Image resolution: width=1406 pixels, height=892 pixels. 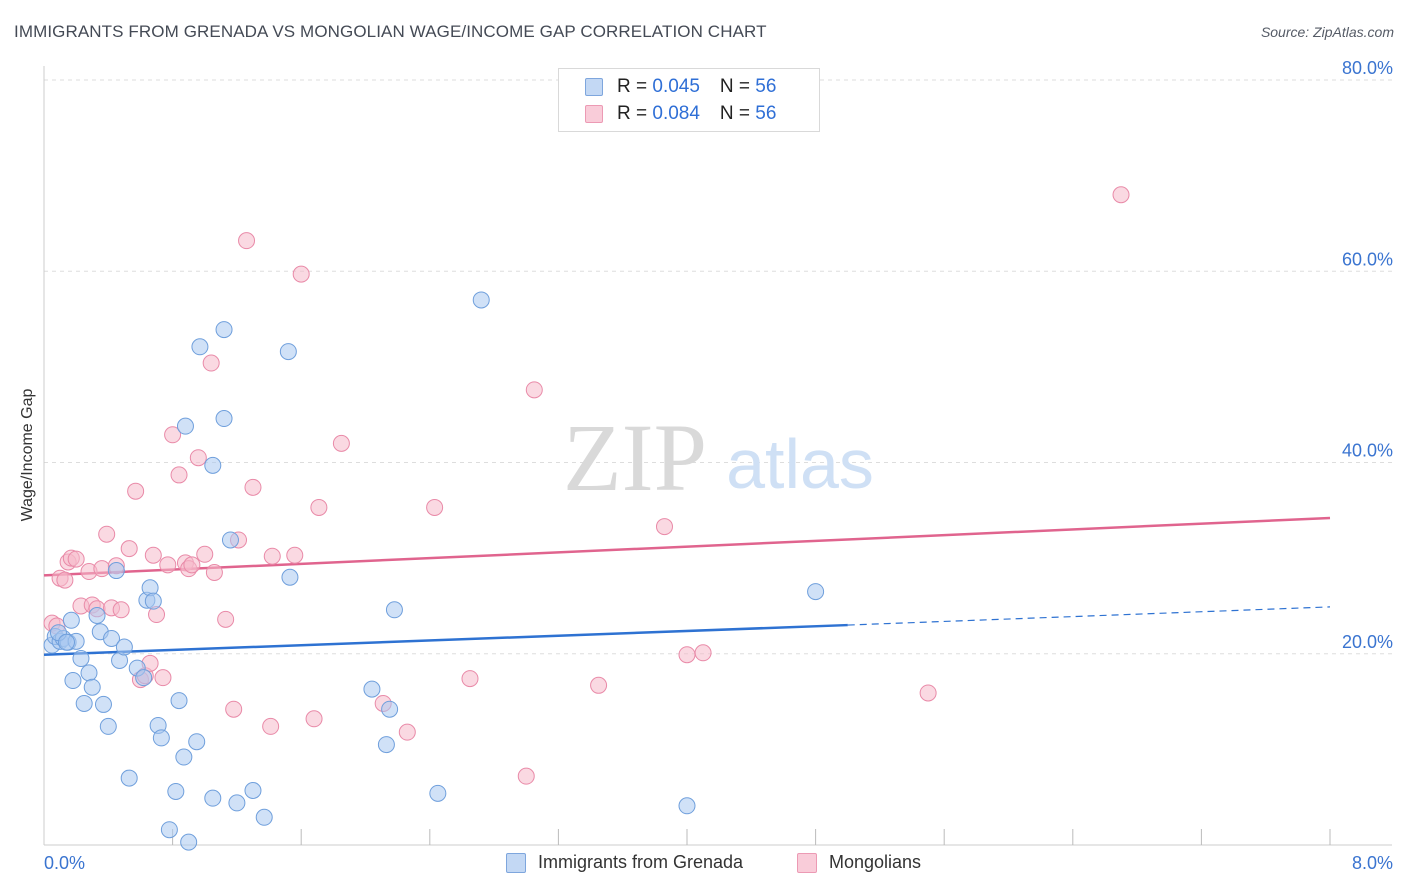 I want to click on correlation-legend: R = 0.045 N = 56 R = 0.084 N = 56, so click(x=689, y=100).